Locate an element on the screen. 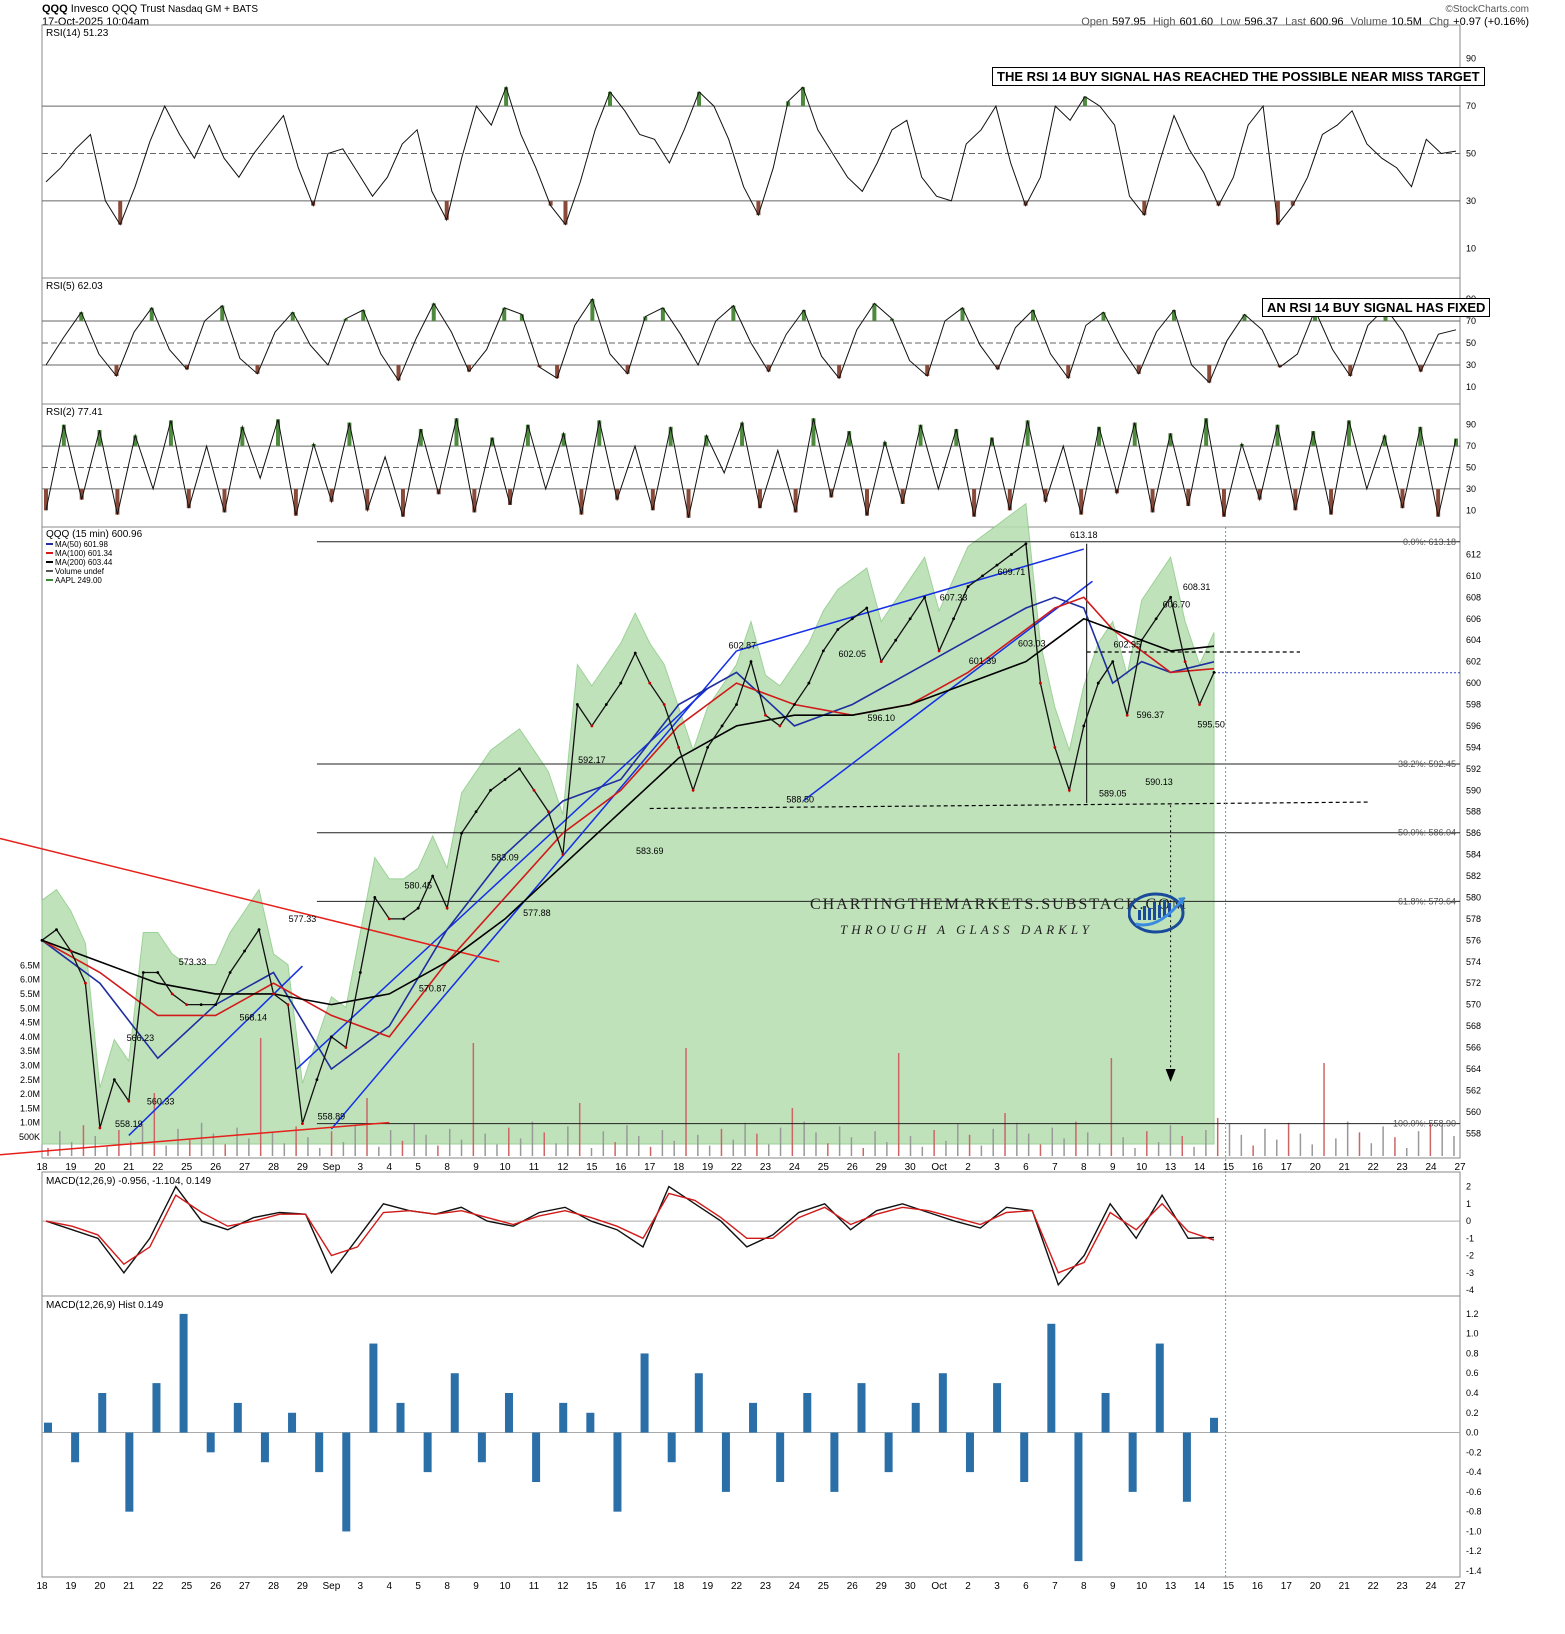 This screenshot has height=1634, width=1565. x-tick-label: 23 is located at coordinates (766, 1167).